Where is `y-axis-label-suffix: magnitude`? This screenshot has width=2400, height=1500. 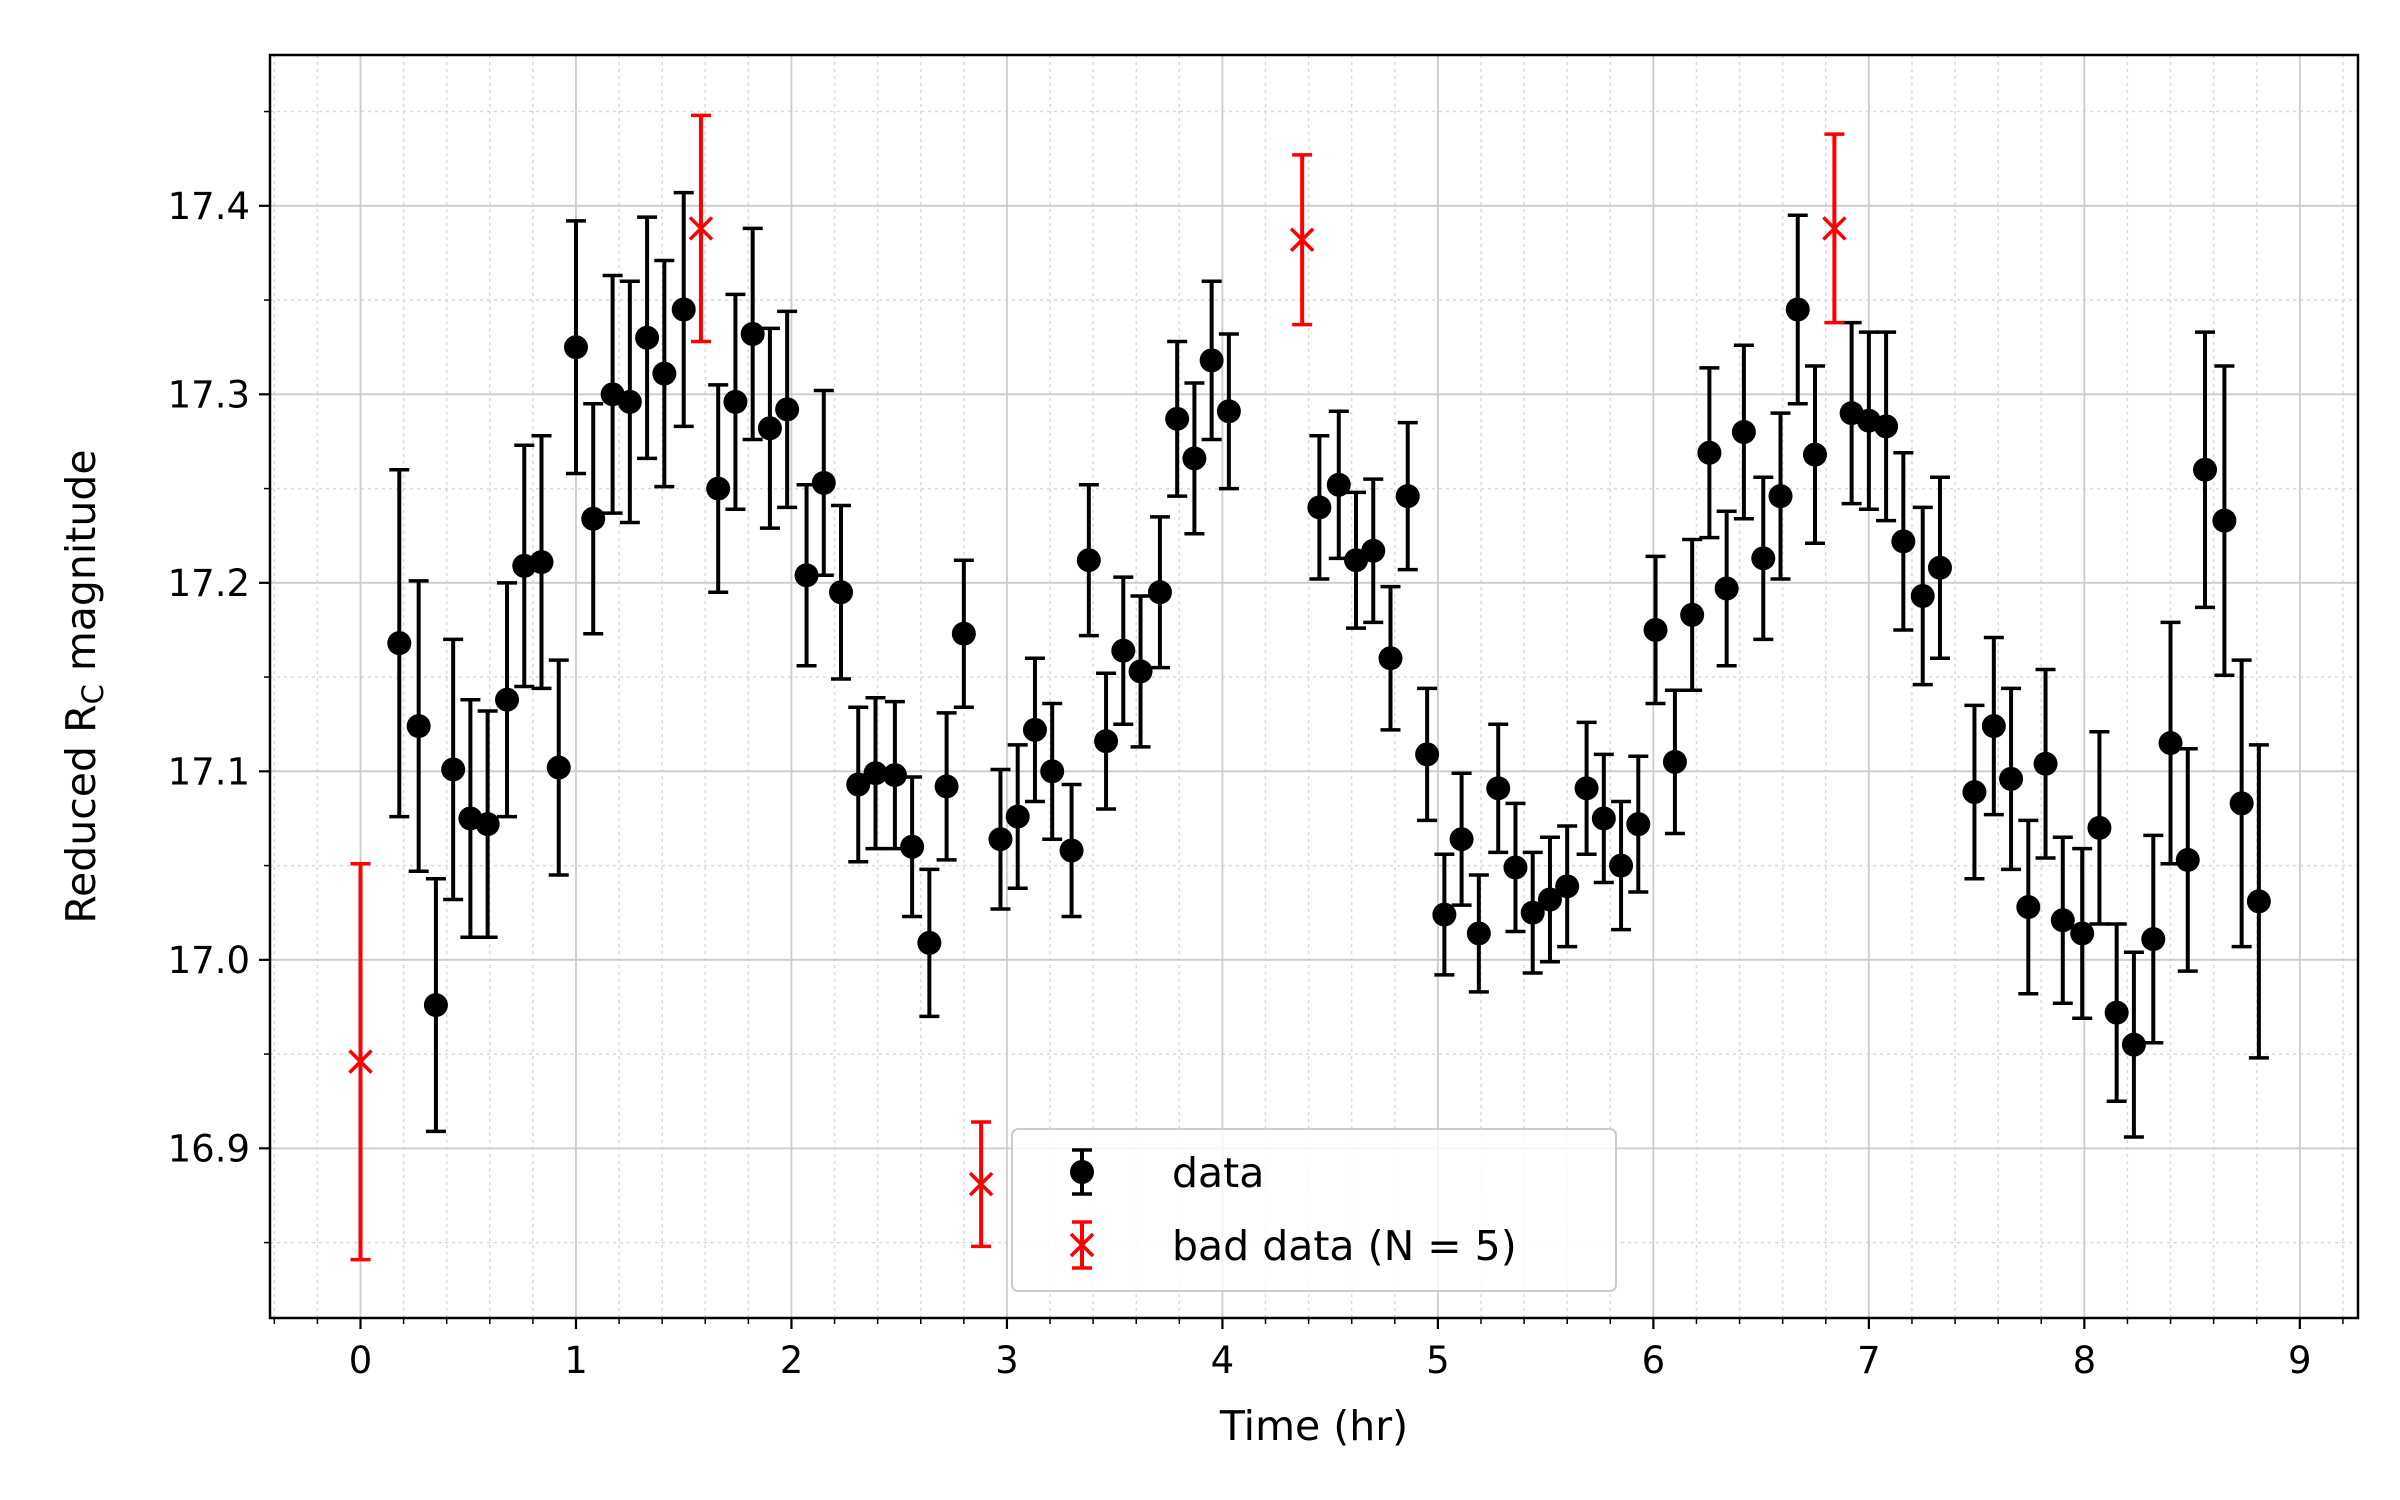 y-axis-label-suffix: magnitude is located at coordinates (81, 566).